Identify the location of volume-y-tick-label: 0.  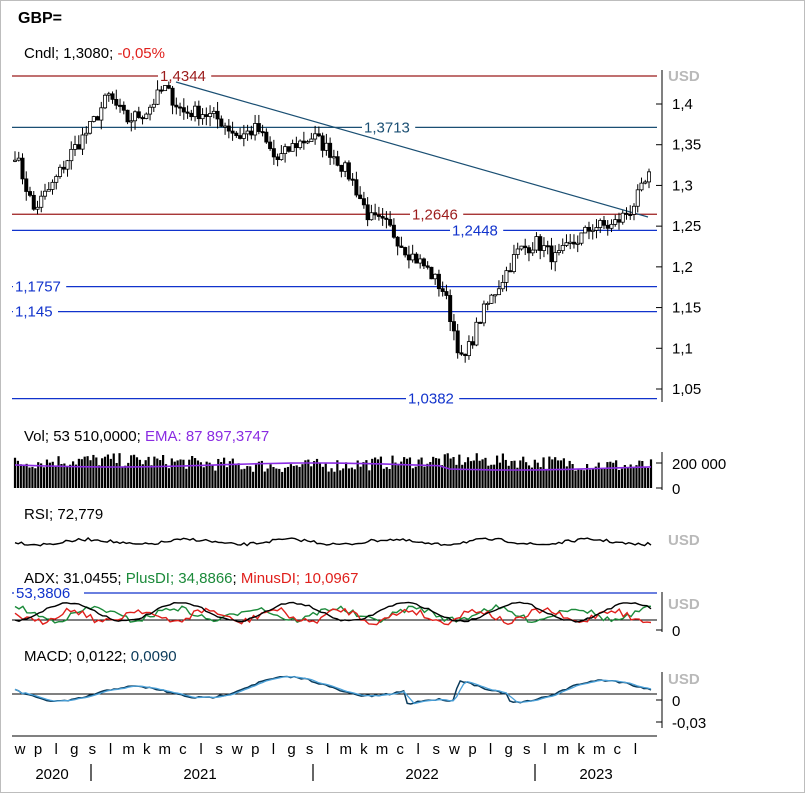
(676, 489).